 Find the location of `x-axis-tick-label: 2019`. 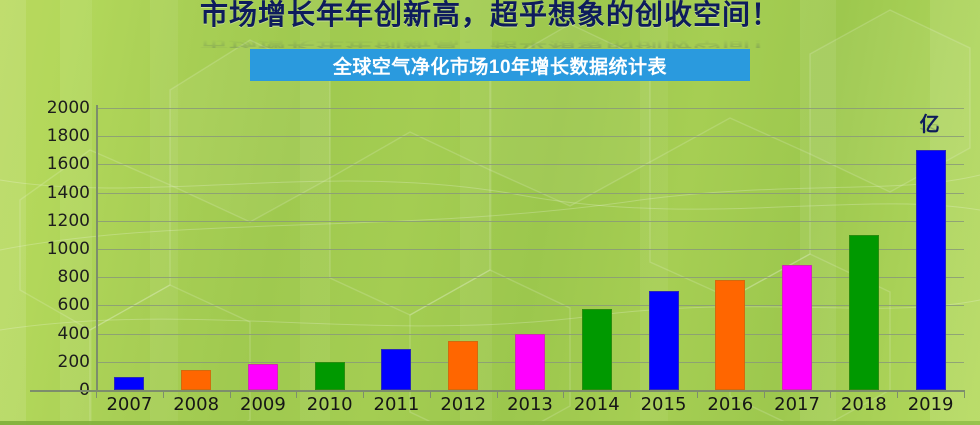

x-axis-tick-label: 2019 is located at coordinates (930, 404).